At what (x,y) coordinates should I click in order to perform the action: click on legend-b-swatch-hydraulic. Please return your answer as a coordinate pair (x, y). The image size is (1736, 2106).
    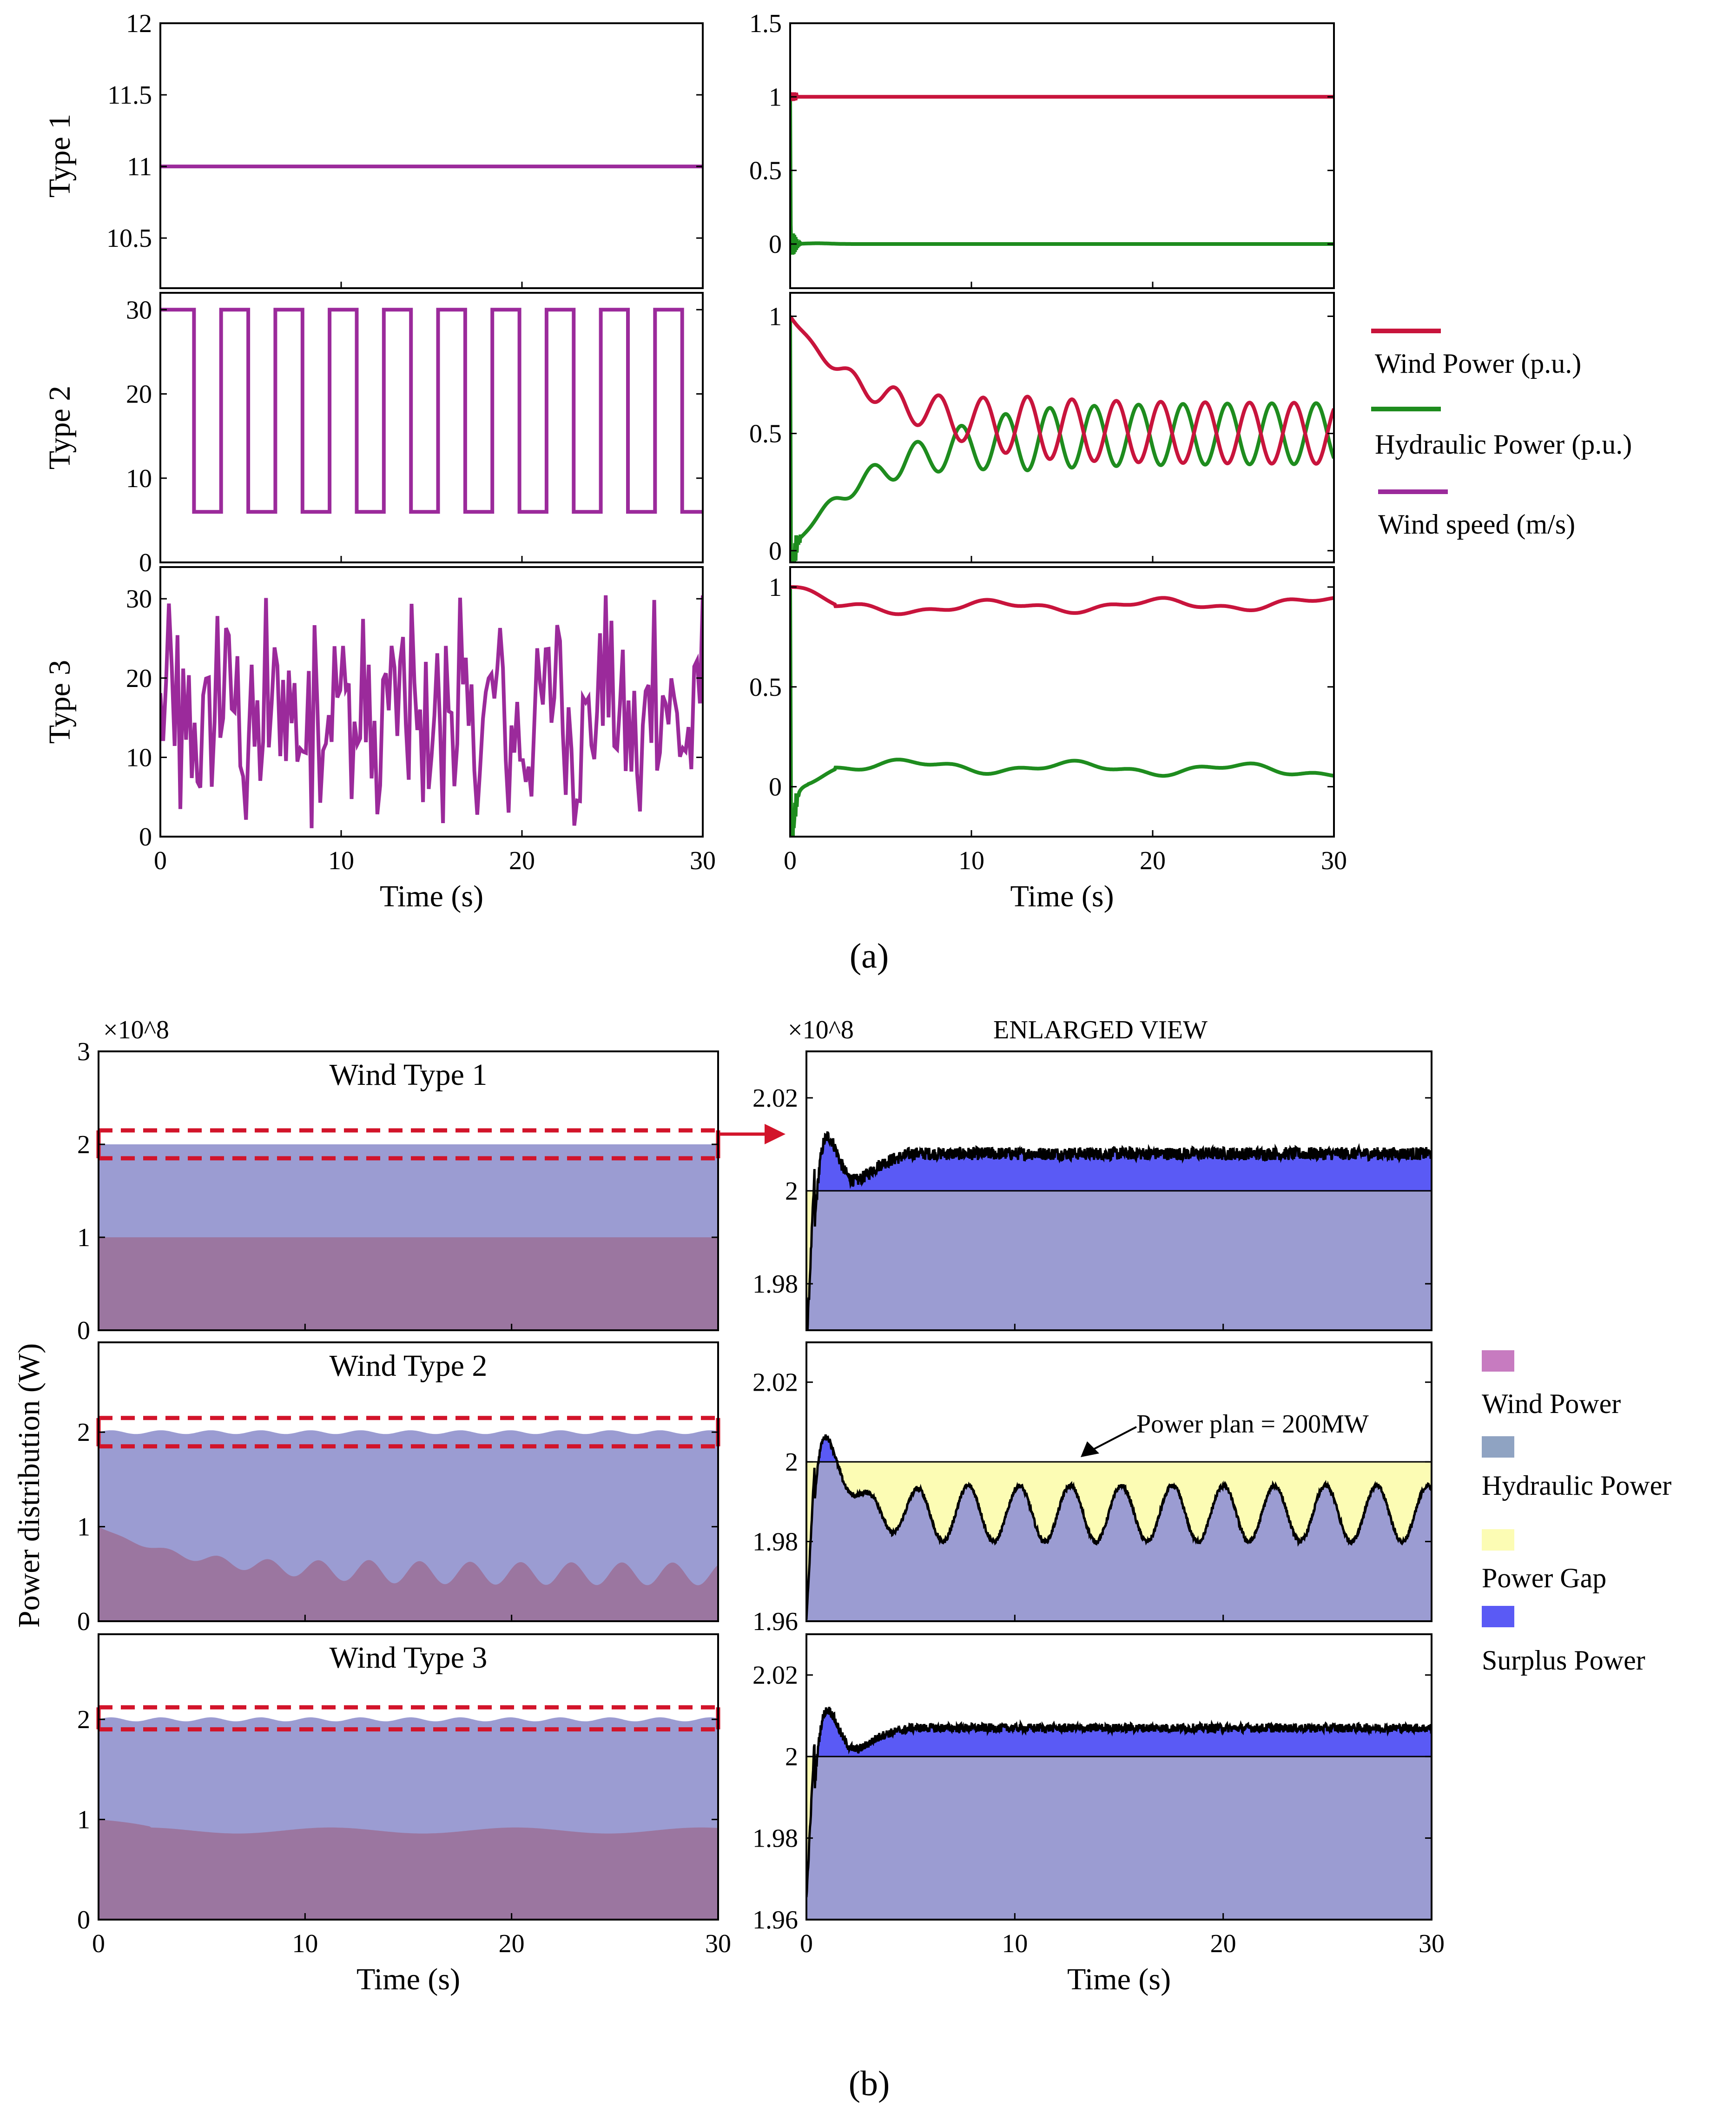
    Looking at the image, I should click on (1498, 1447).